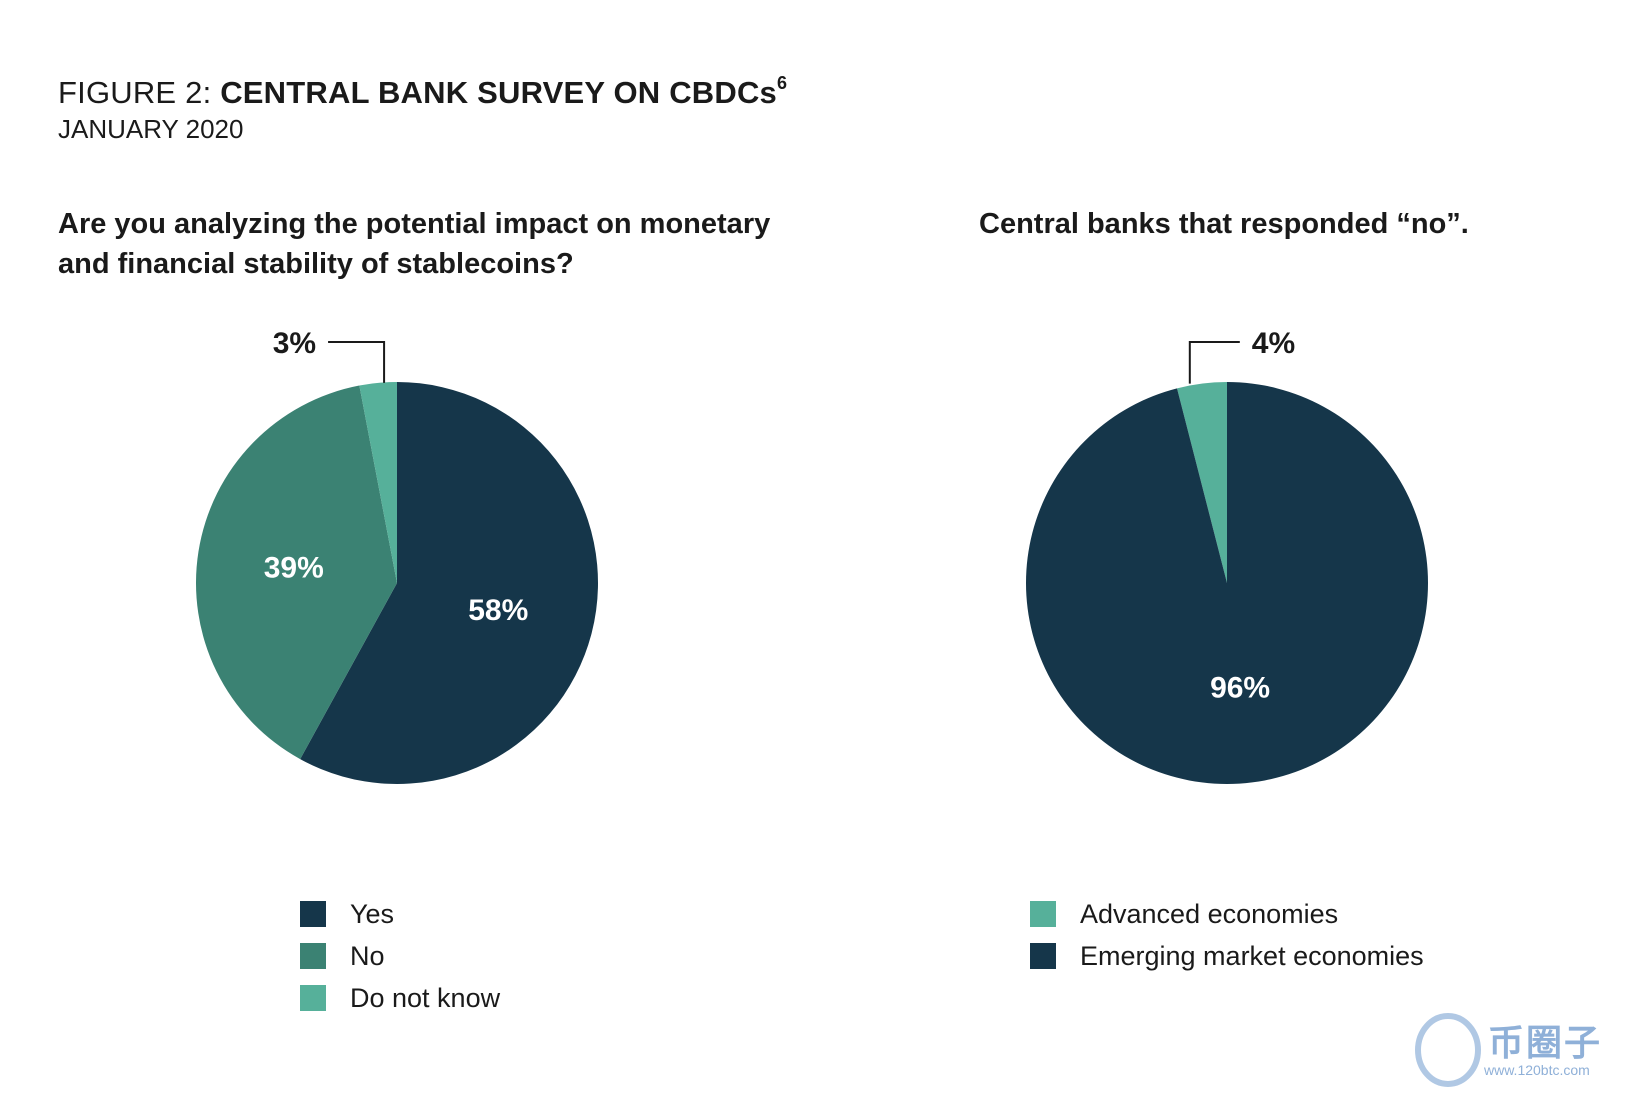  Describe the element at coordinates (357, 362) in the screenshot. I see `leader-line-do-not-know` at that location.